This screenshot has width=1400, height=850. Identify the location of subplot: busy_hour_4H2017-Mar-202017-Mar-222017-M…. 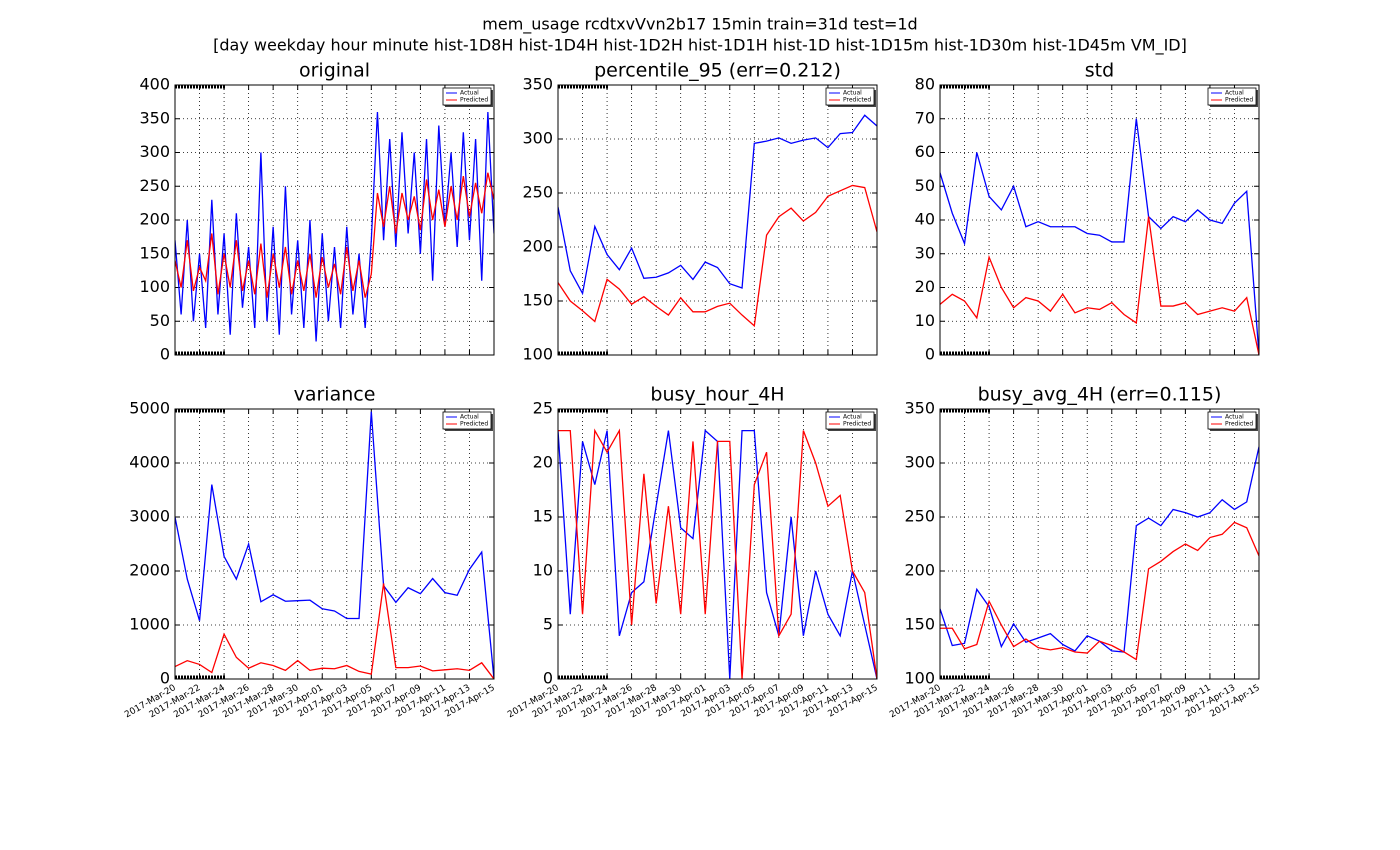
(693, 552).